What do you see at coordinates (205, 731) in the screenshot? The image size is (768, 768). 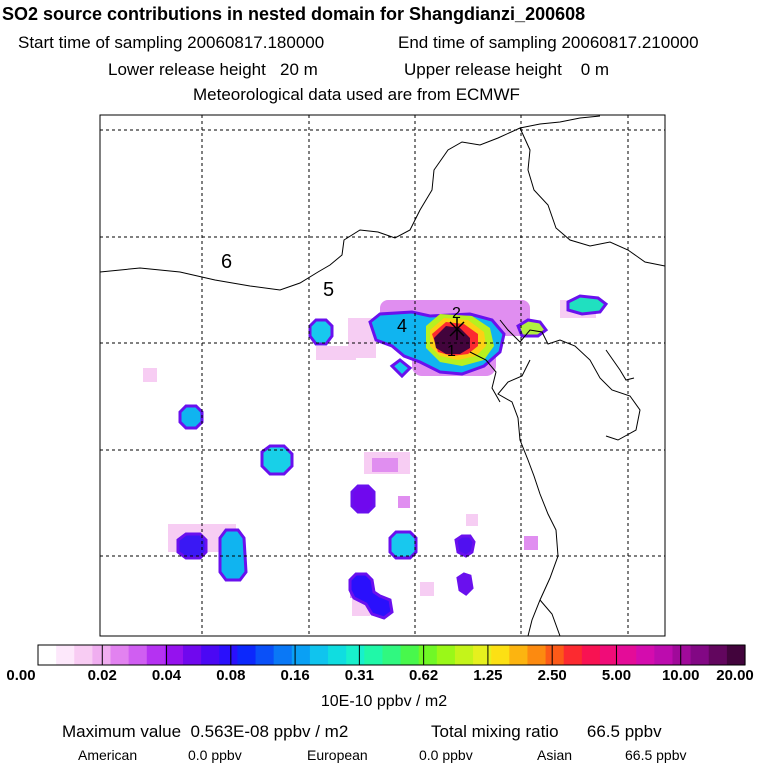 I see `maximum-value: Maximum value 0.563E-08 ppbv / m2` at bounding box center [205, 731].